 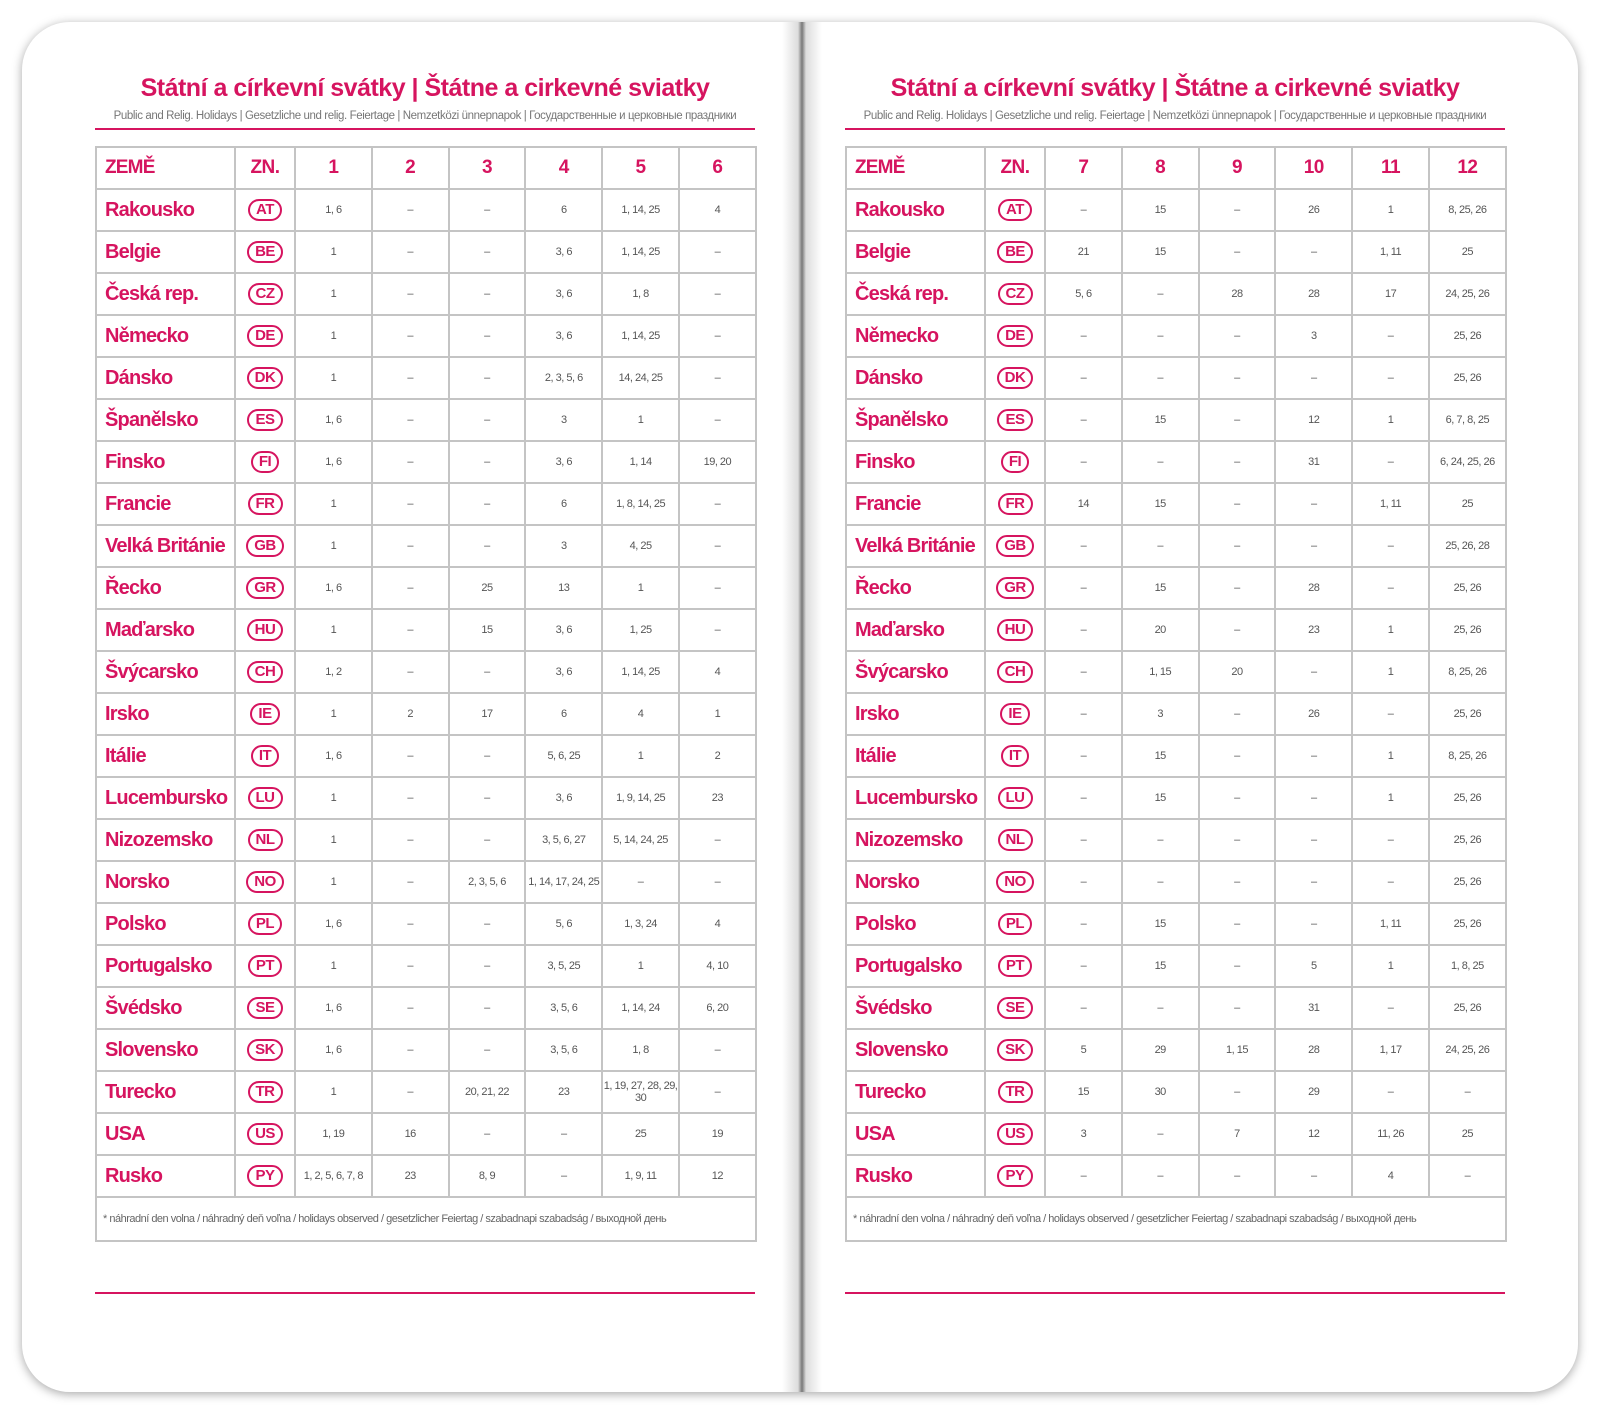 I want to click on holiday-days: 5, 6, so click(x=1083, y=294).